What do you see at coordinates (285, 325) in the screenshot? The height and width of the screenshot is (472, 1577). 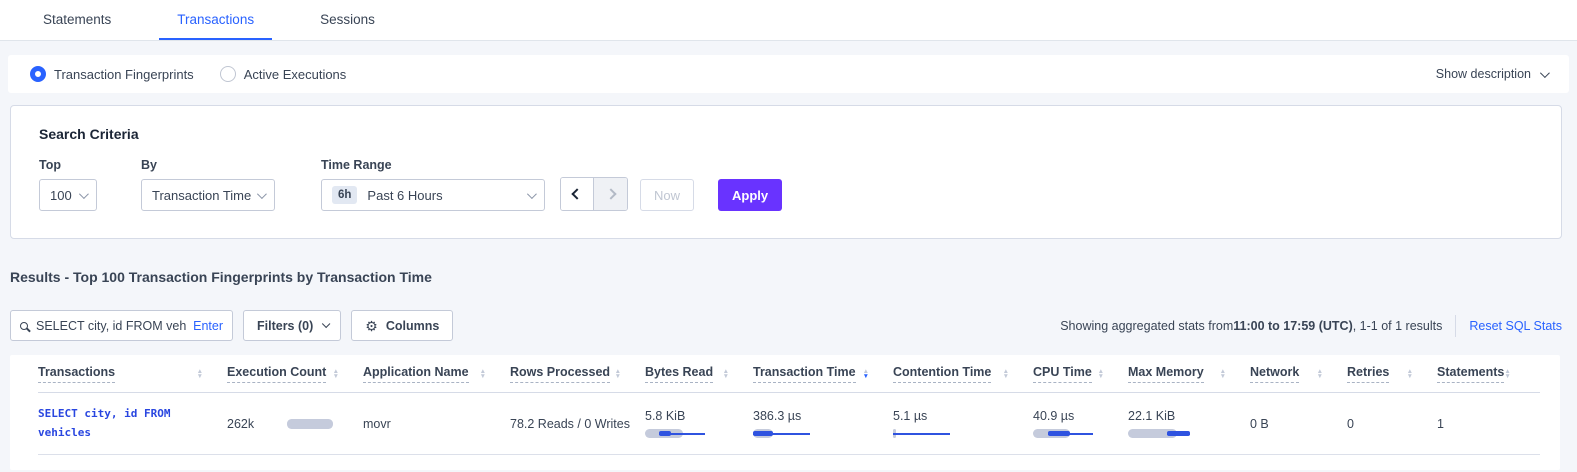 I see `filters-label: Filters (0)` at bounding box center [285, 325].